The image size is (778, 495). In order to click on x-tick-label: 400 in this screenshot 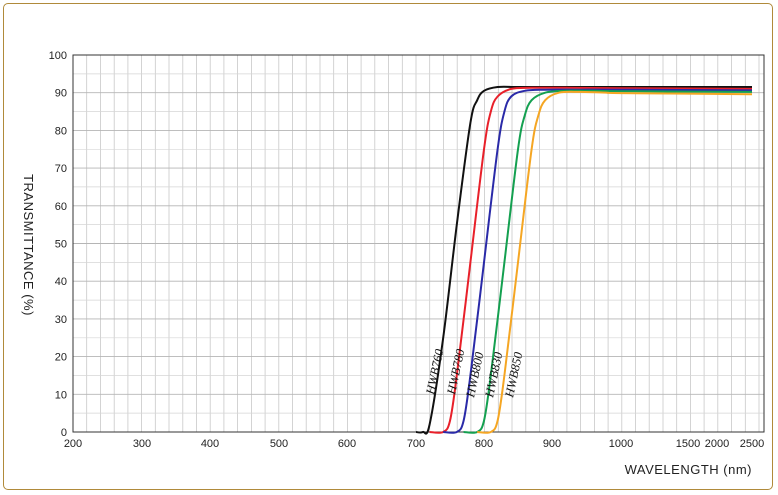, I will do `click(210, 444)`.